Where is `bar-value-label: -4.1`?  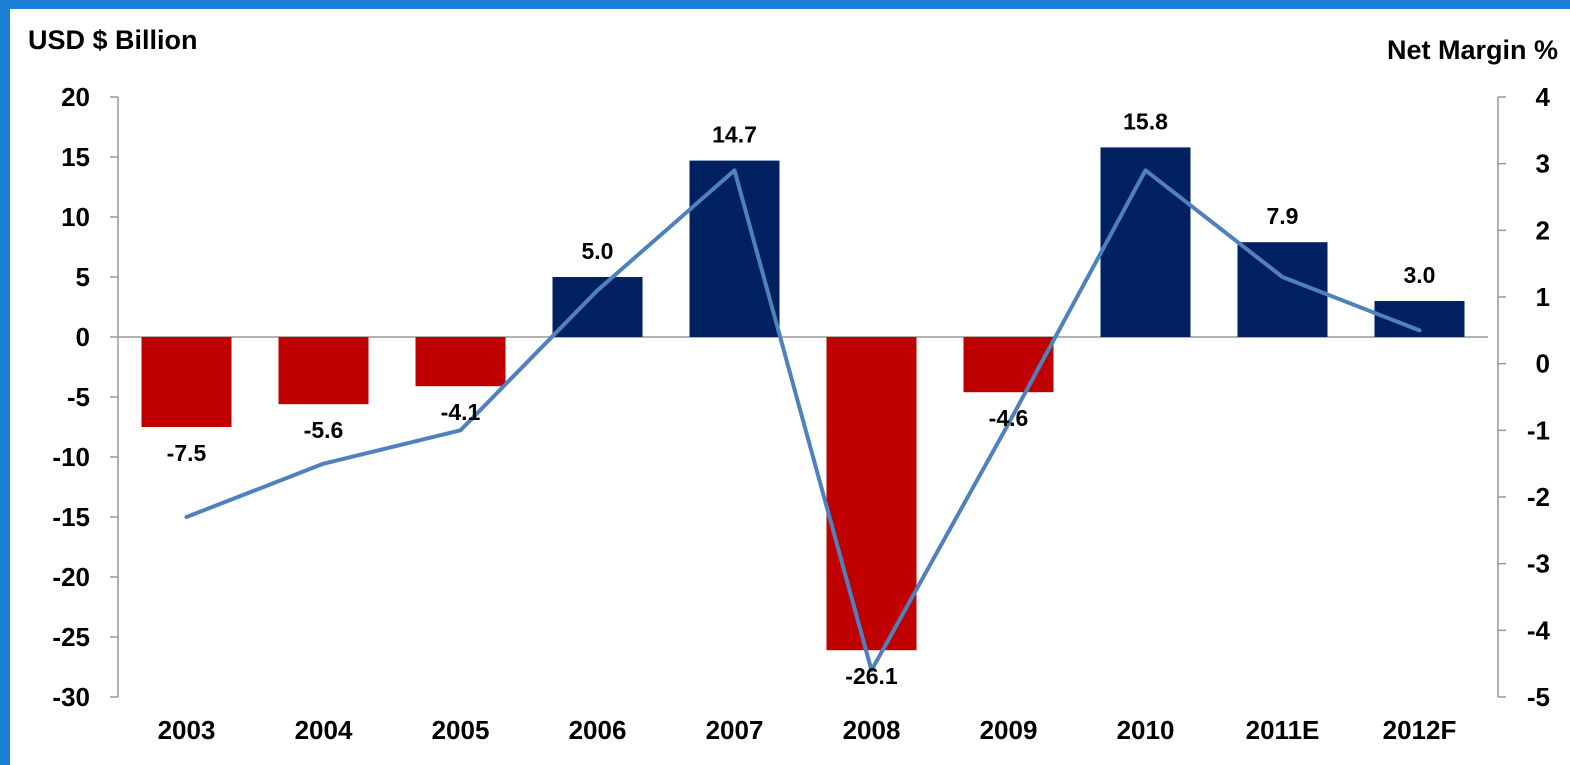 bar-value-label: -4.1 is located at coordinates (461, 412).